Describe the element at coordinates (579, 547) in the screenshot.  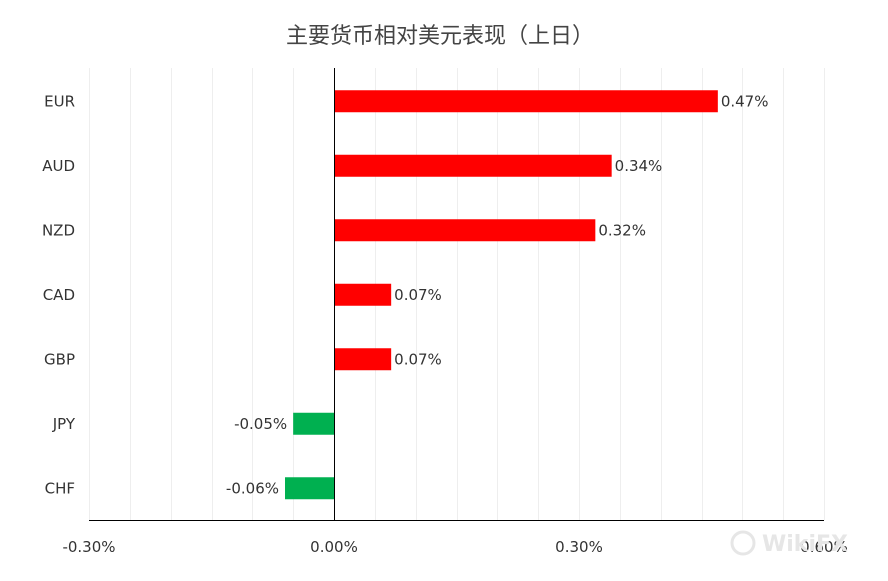
I see `x-tick-label: 0.30%` at that location.